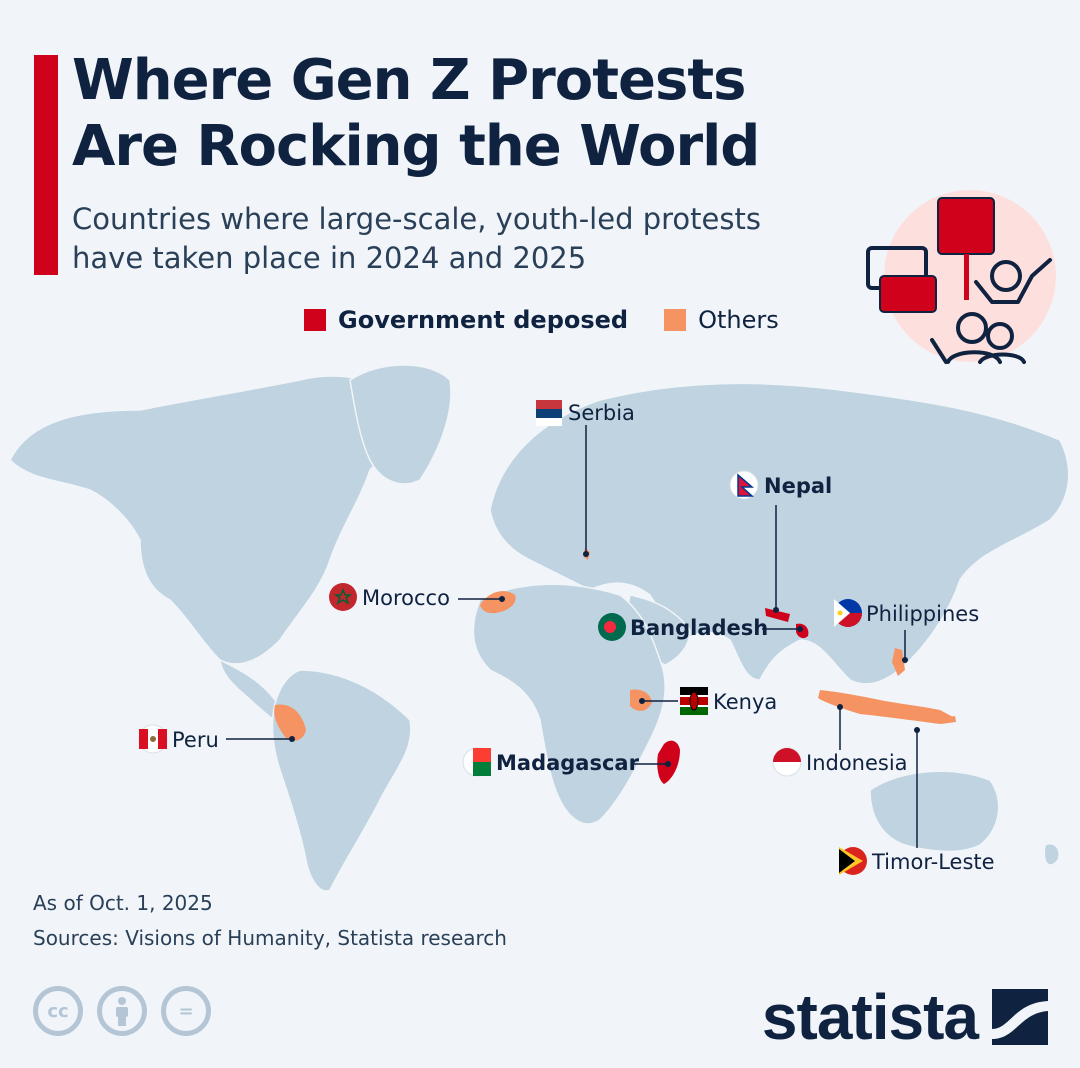 This screenshot has height=1068, width=1080. I want to click on label-nepal: Nepal, so click(798, 486).